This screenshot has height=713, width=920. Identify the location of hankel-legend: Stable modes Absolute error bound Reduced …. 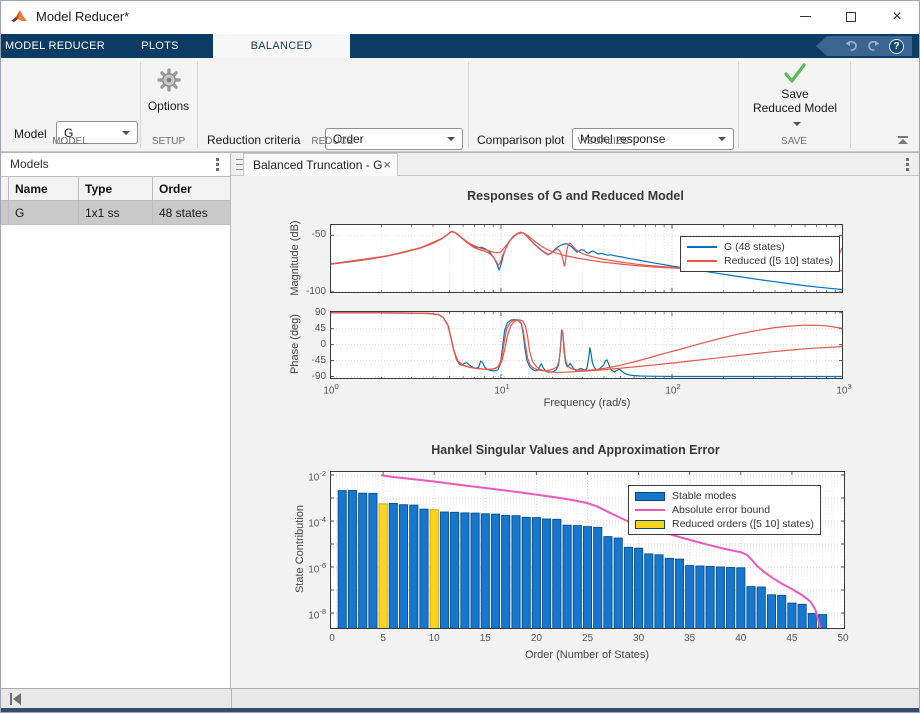
(724, 510).